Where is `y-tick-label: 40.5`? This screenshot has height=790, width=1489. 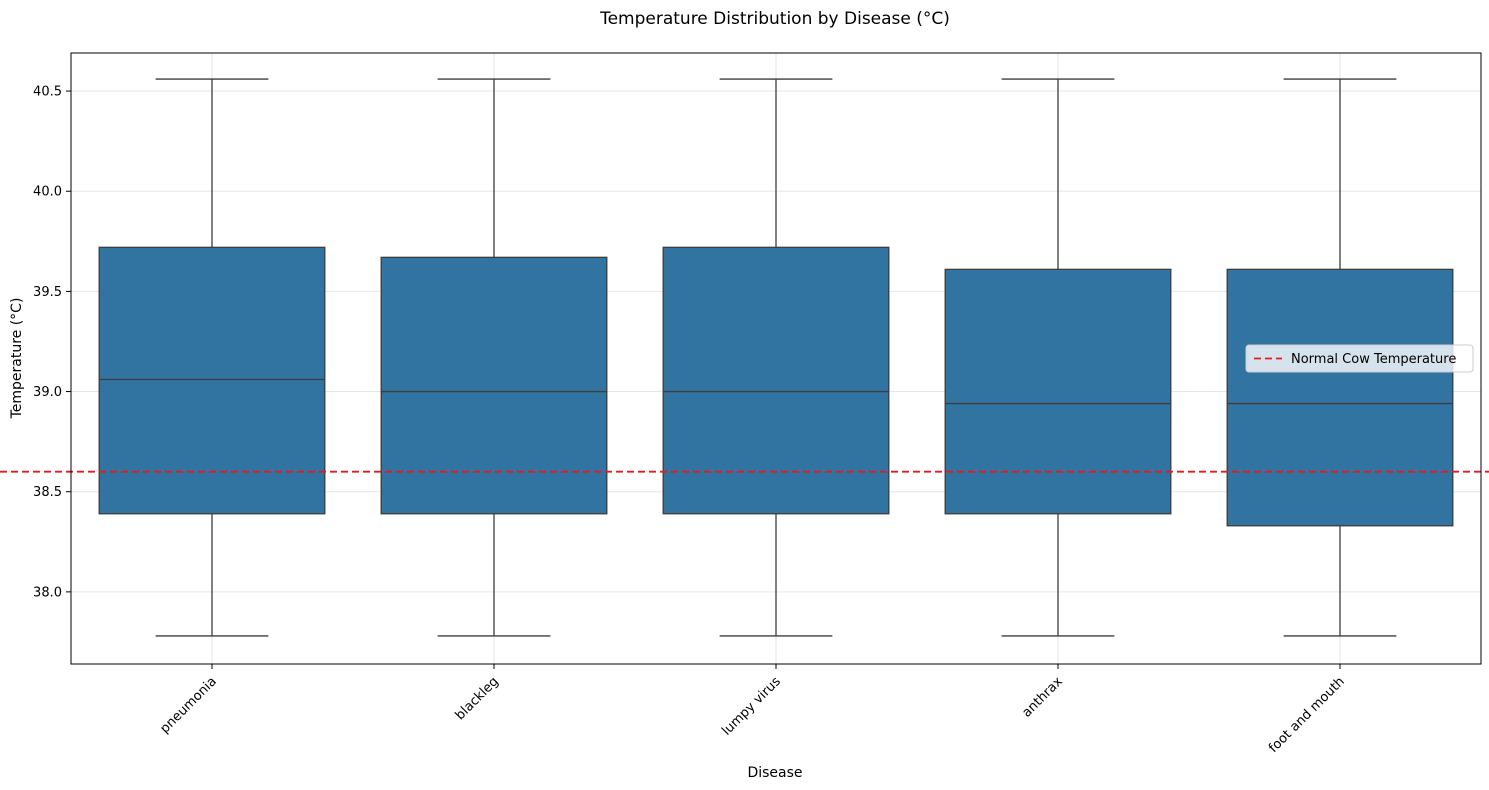 y-tick-label: 40.5 is located at coordinates (47, 92).